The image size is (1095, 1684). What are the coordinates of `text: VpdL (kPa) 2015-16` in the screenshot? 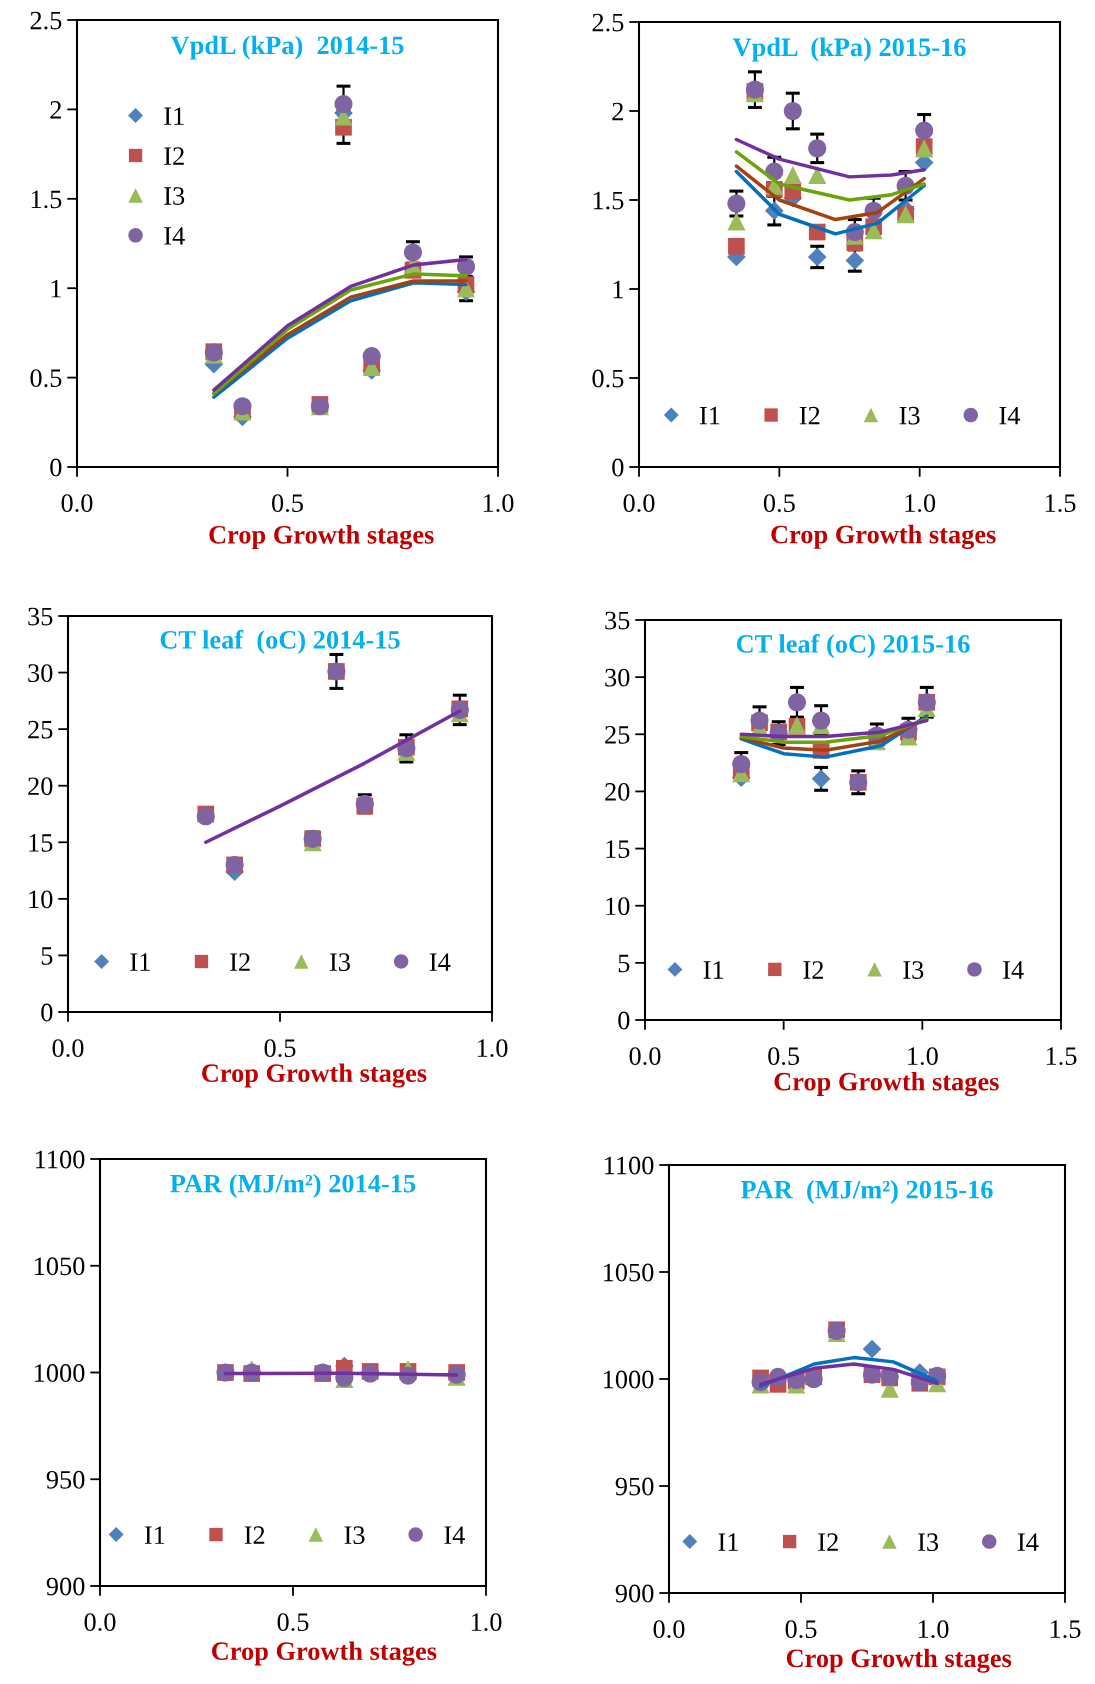 It's located at (849, 49).